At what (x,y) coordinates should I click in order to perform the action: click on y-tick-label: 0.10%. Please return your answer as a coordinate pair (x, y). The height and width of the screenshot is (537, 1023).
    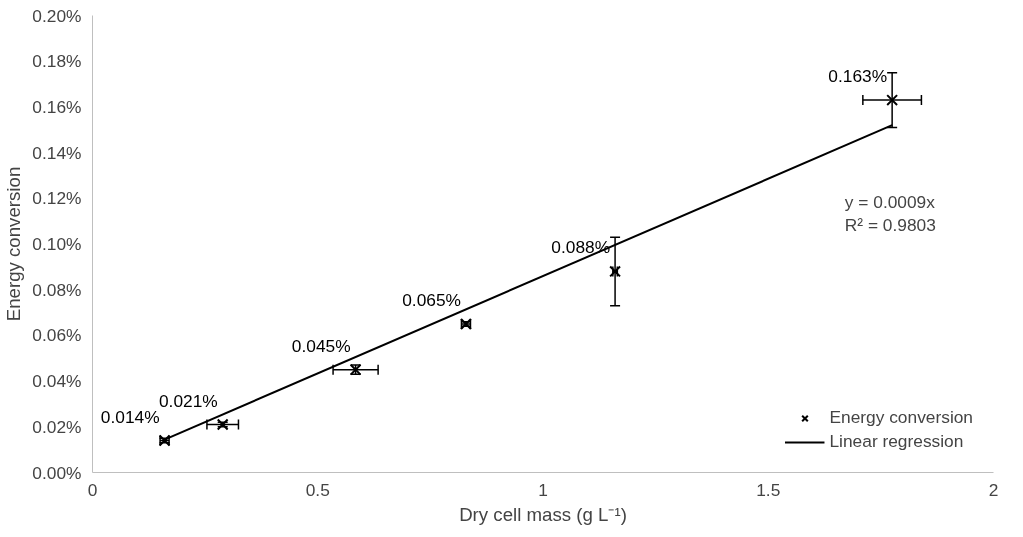
    Looking at the image, I should click on (57, 244).